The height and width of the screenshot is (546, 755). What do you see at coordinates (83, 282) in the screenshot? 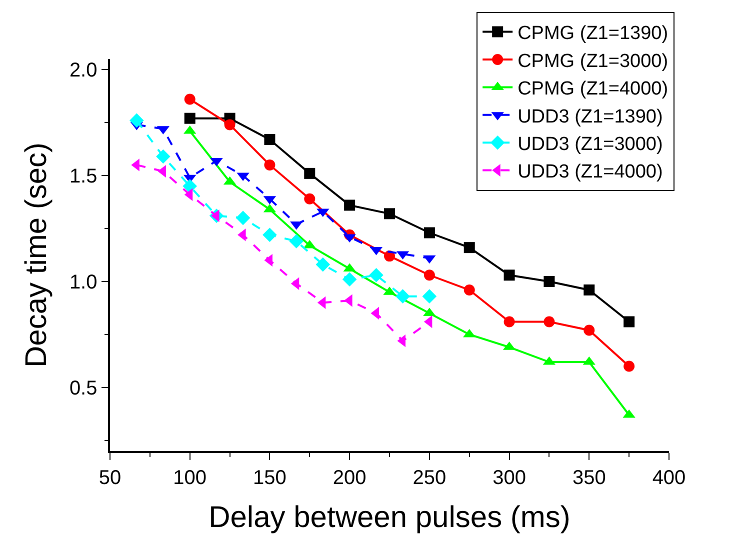
I see `y-tick-label: 1.0` at bounding box center [83, 282].